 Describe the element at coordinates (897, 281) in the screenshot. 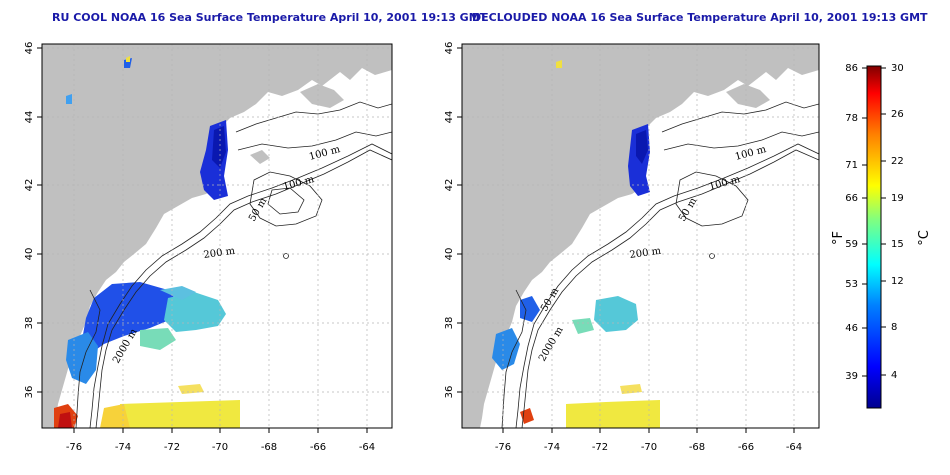

I see `celsius-tick-label: 12` at that location.